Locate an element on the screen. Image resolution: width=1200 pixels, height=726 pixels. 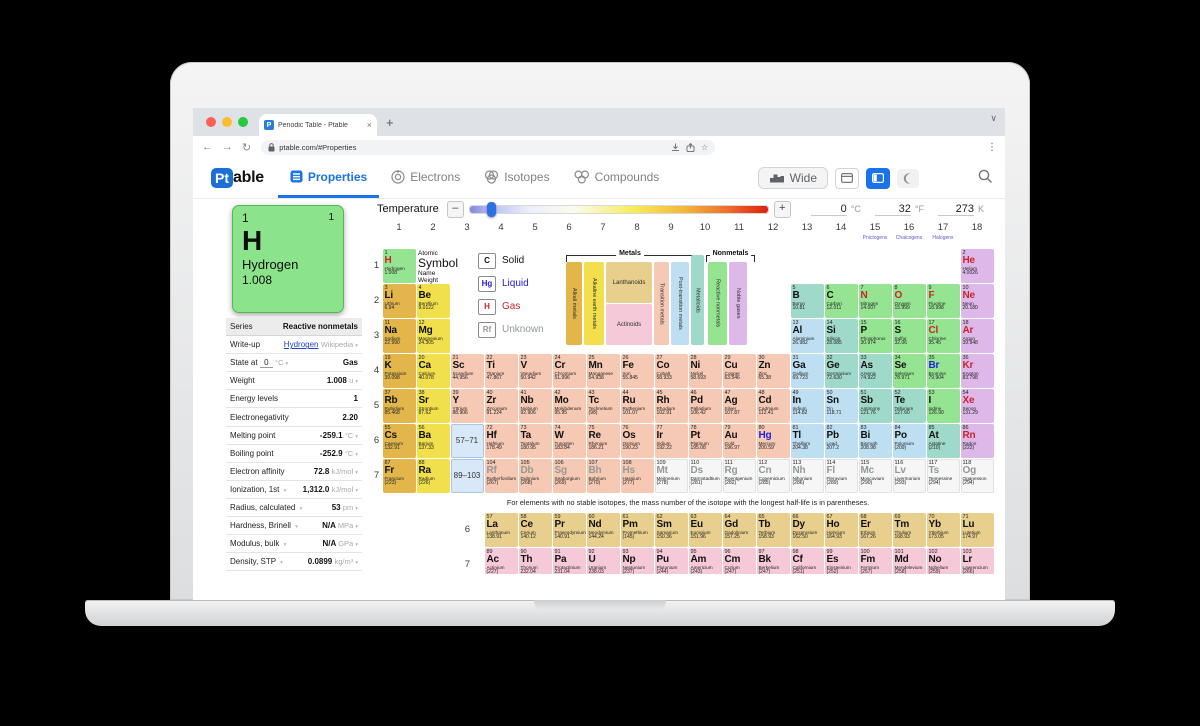
browser-menu-icon: ⋮ is located at coordinates (992, 147).